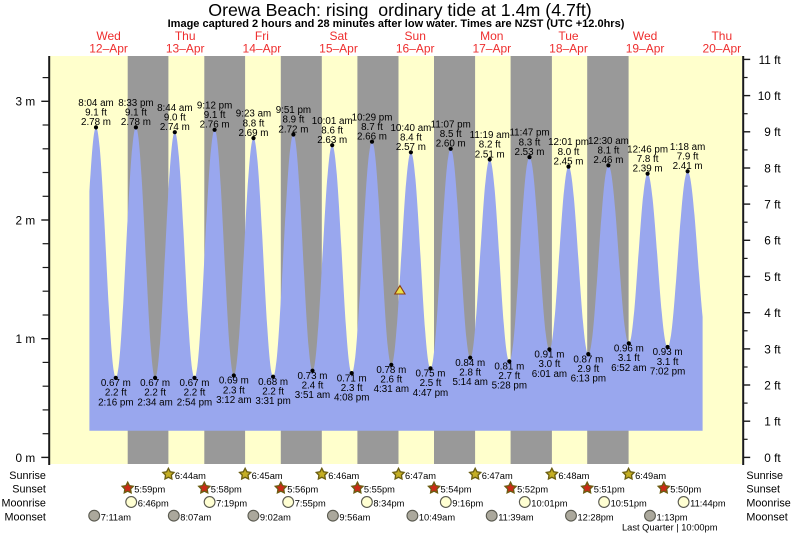  Describe the element at coordinates (372, 117) in the screenshot. I see `svg-text: 10:29 pm` at that location.